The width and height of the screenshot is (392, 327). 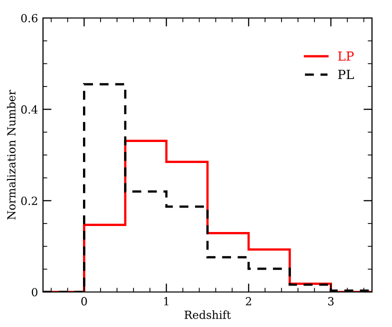 What do you see at coordinates (249, 301) in the screenshot?
I see `x-tick-label: 2` at bounding box center [249, 301].